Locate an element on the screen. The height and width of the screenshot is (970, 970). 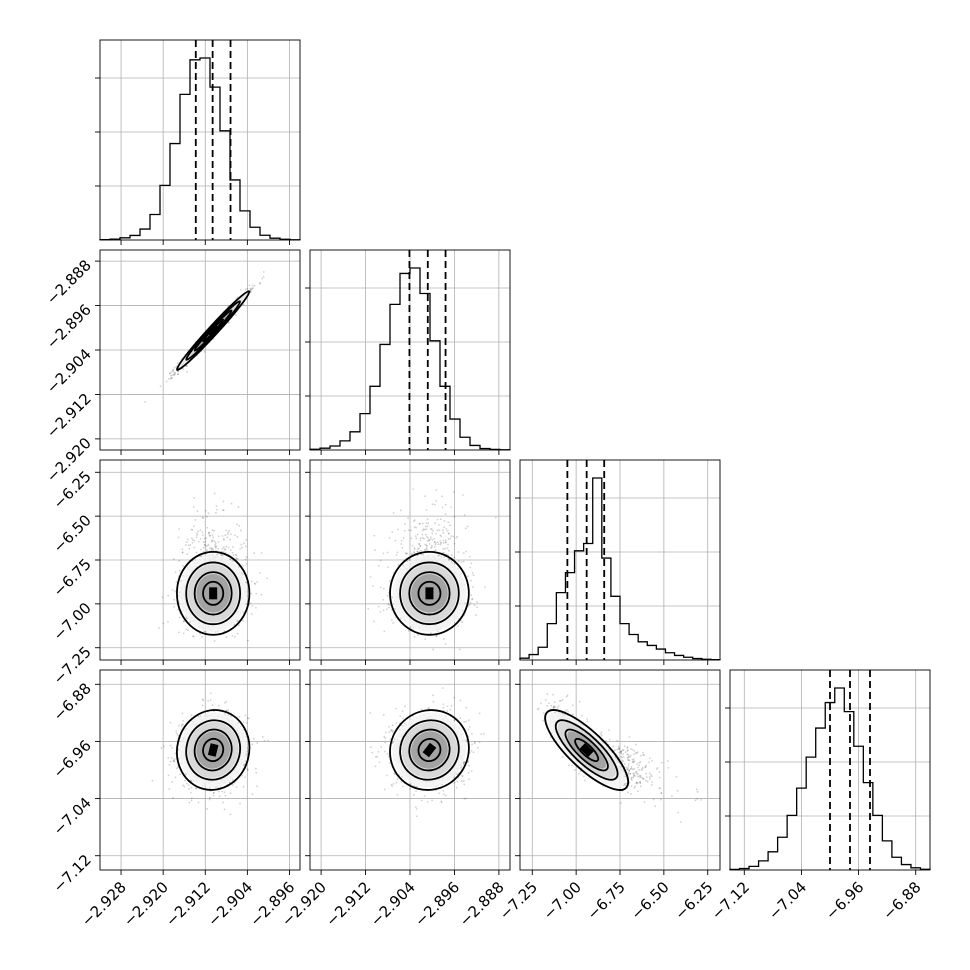
y-tick-label: −7.25 is located at coordinates (72, 665).